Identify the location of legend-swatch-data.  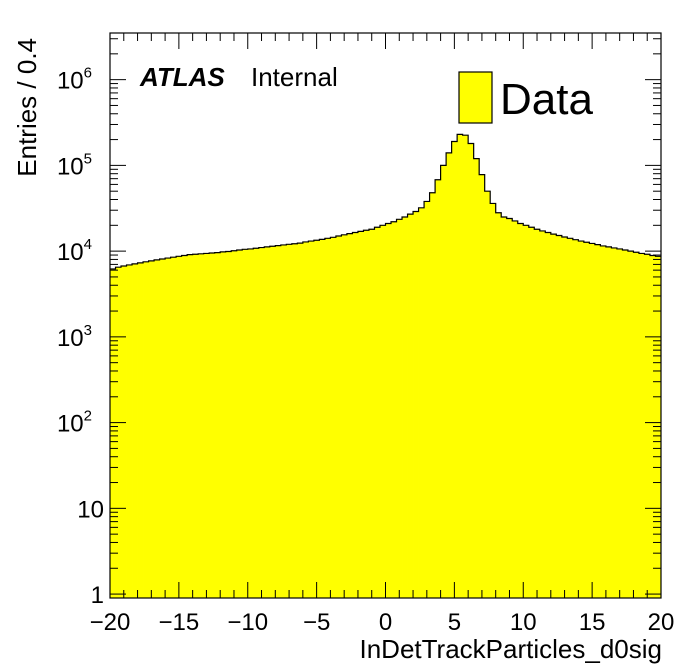
(475, 97).